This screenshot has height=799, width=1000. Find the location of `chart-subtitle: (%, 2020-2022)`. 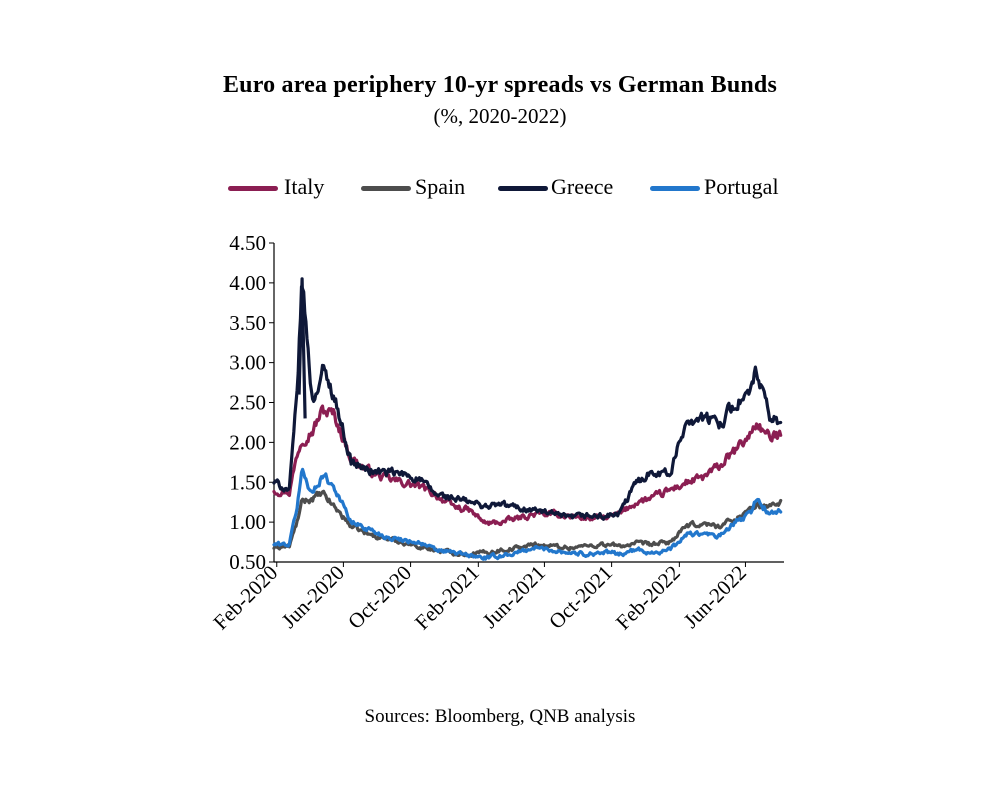

chart-subtitle: (%, 2020-2022) is located at coordinates (500, 116).